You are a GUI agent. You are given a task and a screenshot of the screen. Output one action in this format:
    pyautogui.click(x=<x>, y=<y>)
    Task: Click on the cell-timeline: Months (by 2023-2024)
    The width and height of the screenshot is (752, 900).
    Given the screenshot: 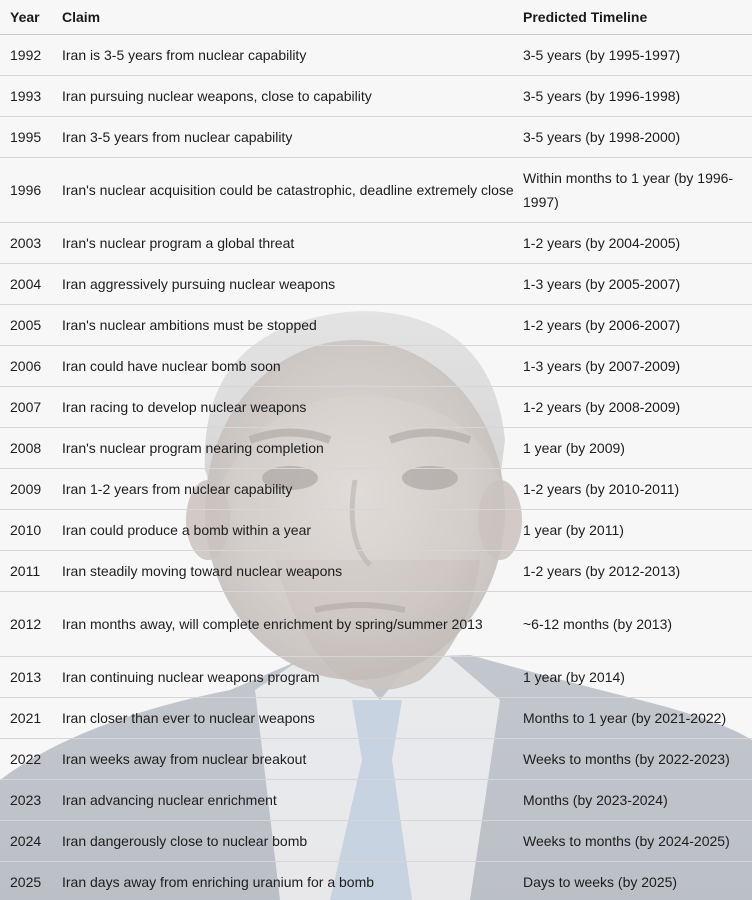 What is the action you would take?
    pyautogui.click(x=637, y=800)
    